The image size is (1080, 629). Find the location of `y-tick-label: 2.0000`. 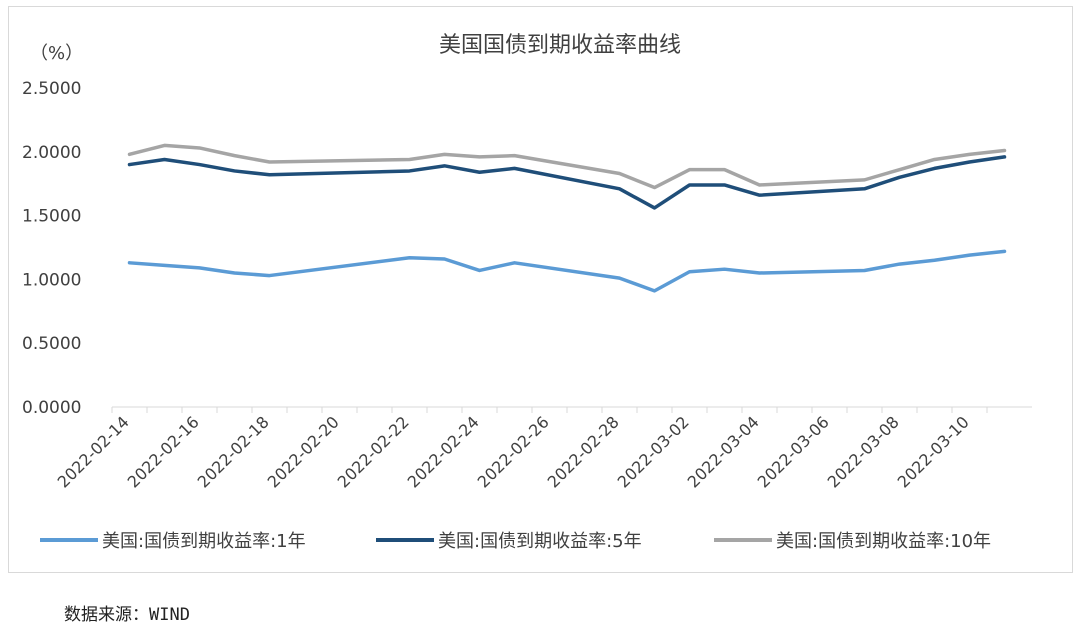

y-tick-label: 2.0000 is located at coordinates (51, 153).